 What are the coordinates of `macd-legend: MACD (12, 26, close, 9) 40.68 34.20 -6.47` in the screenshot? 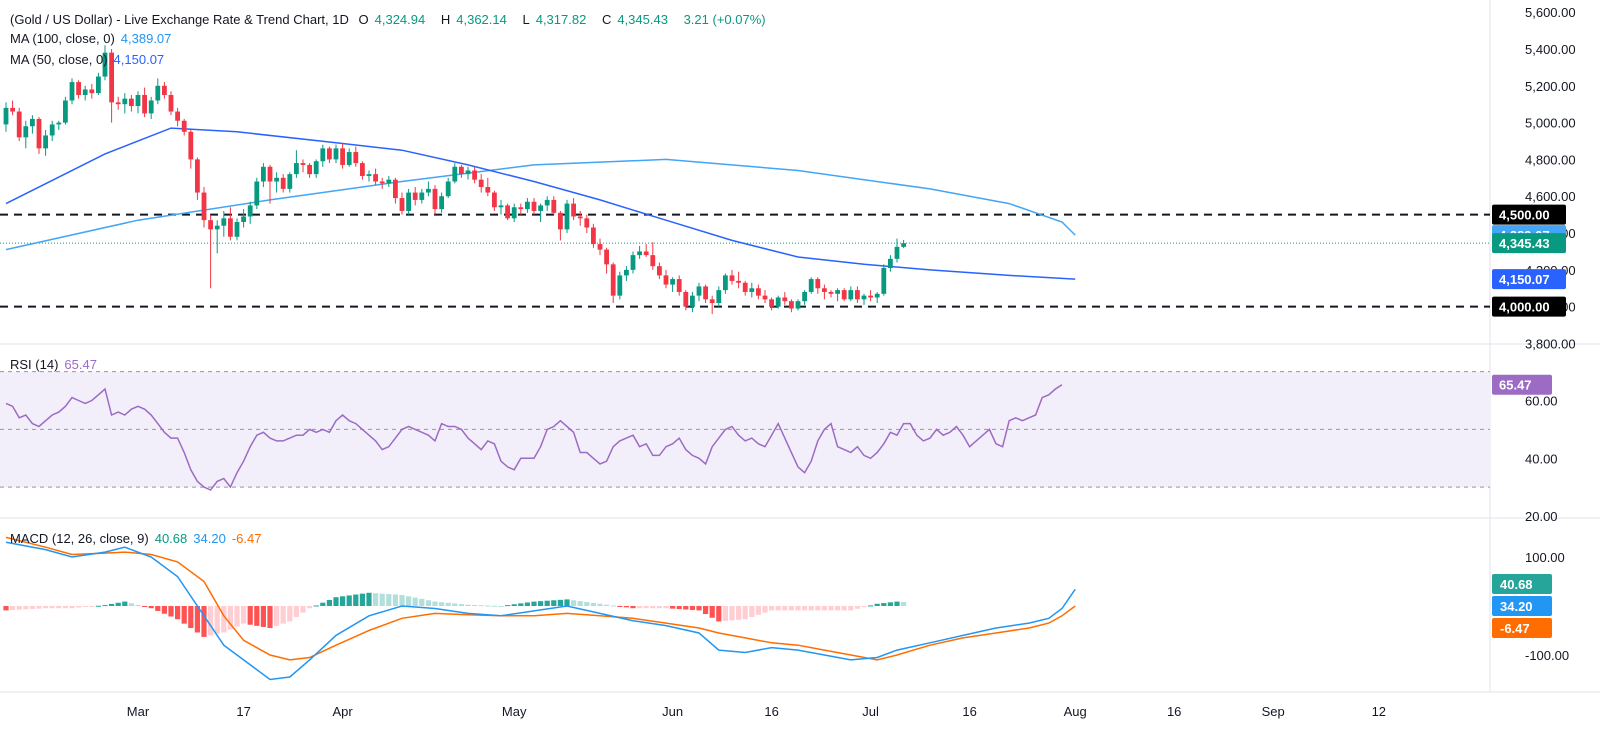 It's located at (138, 538).